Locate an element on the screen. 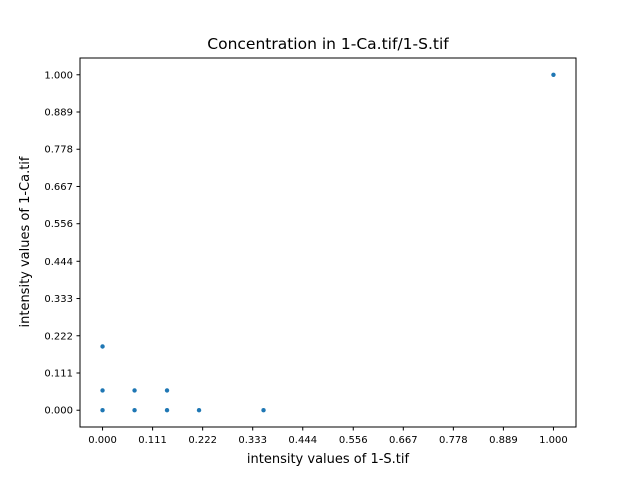  y-tick-label: 0.222 is located at coordinates (58, 336).